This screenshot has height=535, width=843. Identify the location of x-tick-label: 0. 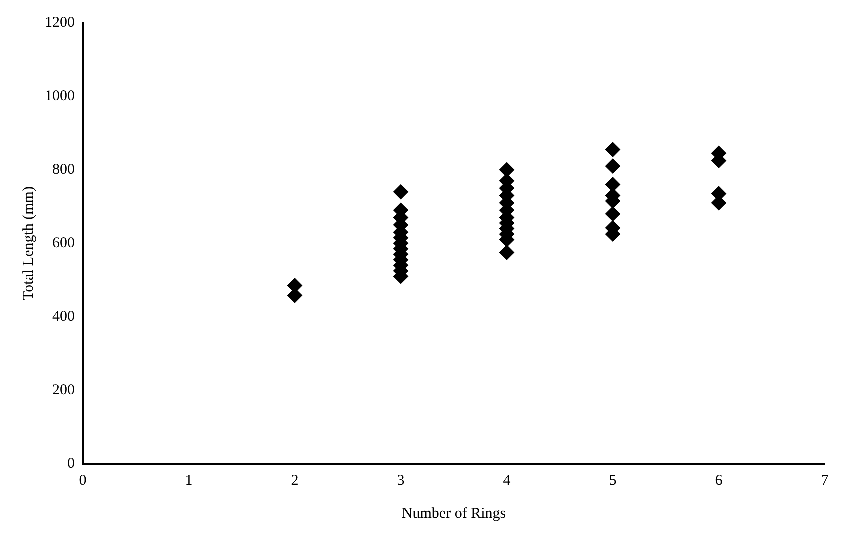
(83, 480).